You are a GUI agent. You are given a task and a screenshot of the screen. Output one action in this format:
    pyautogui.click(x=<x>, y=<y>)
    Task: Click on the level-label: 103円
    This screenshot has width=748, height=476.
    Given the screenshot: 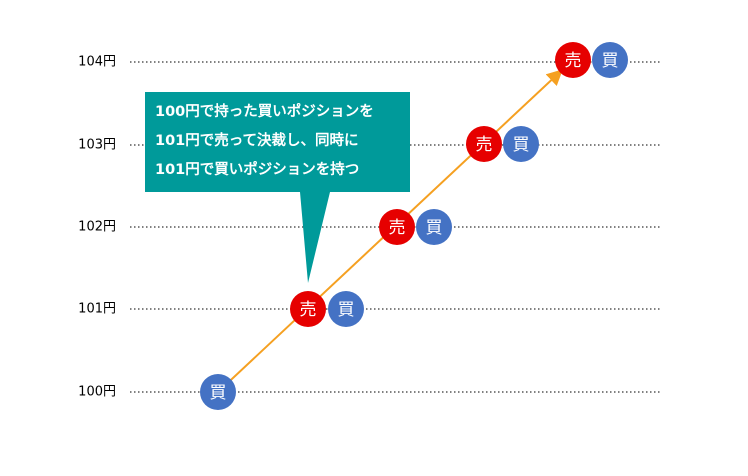 What is the action you would take?
    pyautogui.click(x=97, y=145)
    